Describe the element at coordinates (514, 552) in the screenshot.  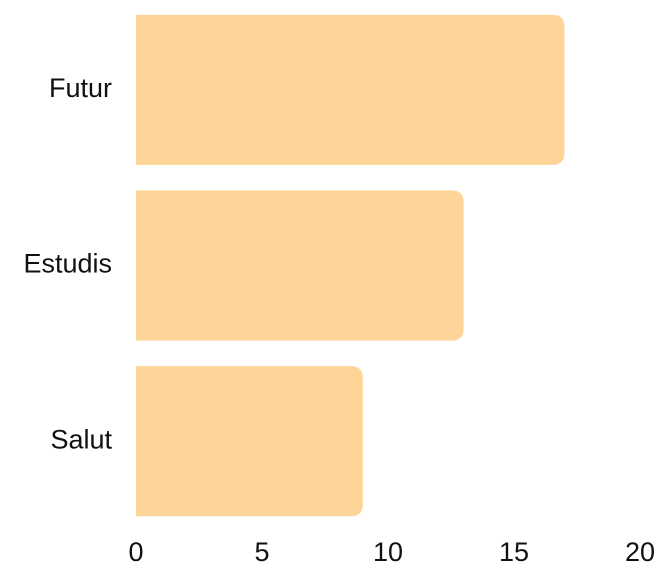
I see `x-tick-label: 15` at that location.